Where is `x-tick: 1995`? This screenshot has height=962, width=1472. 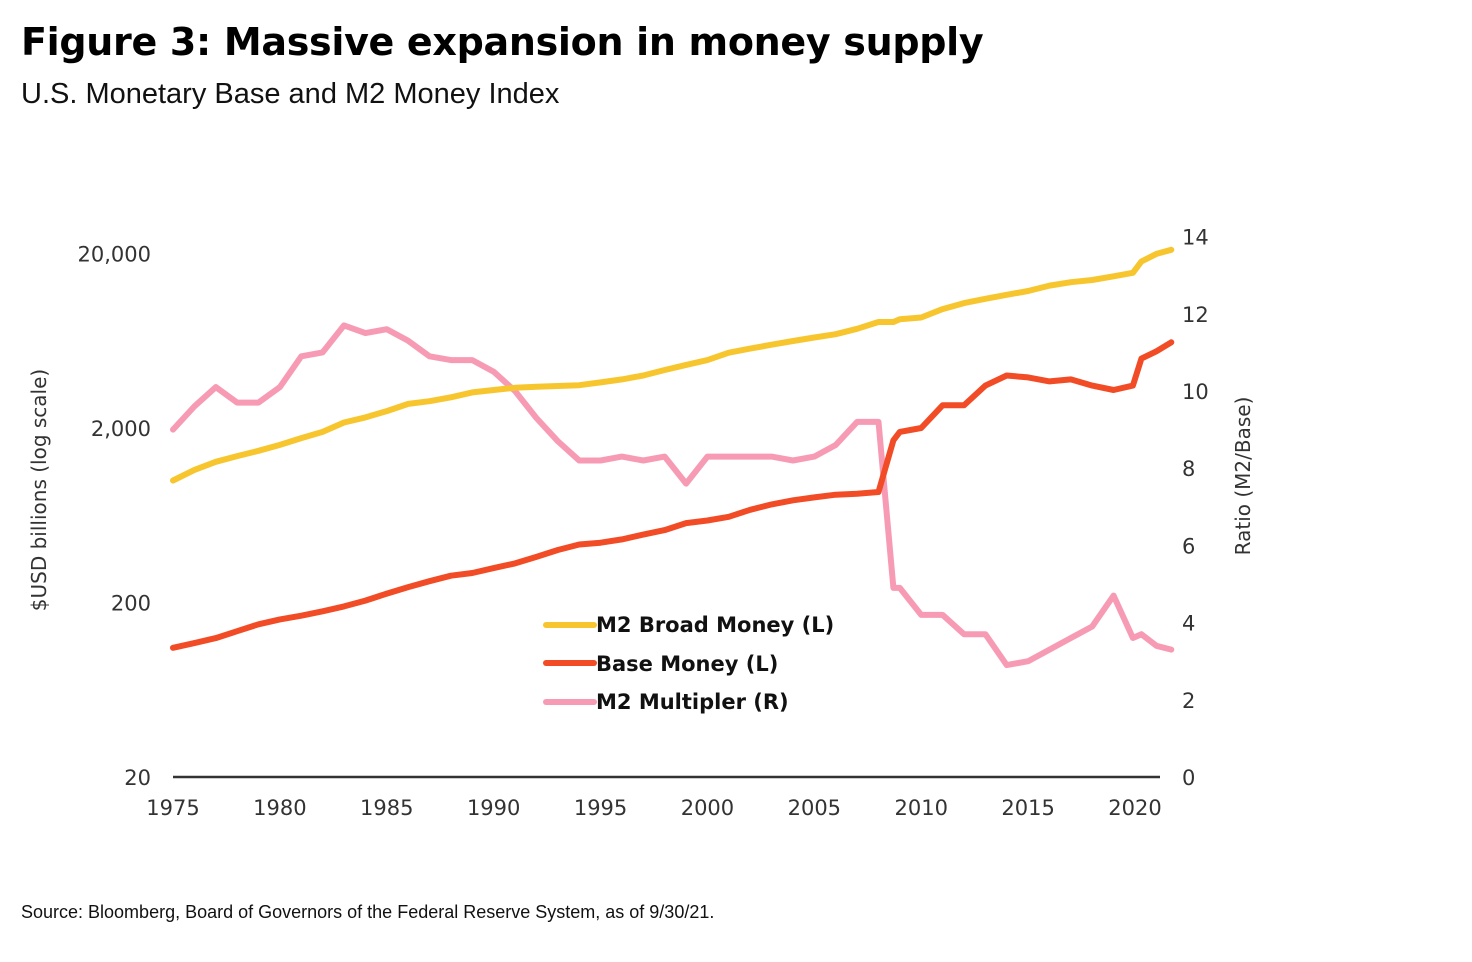 x-tick: 1995 is located at coordinates (600, 808).